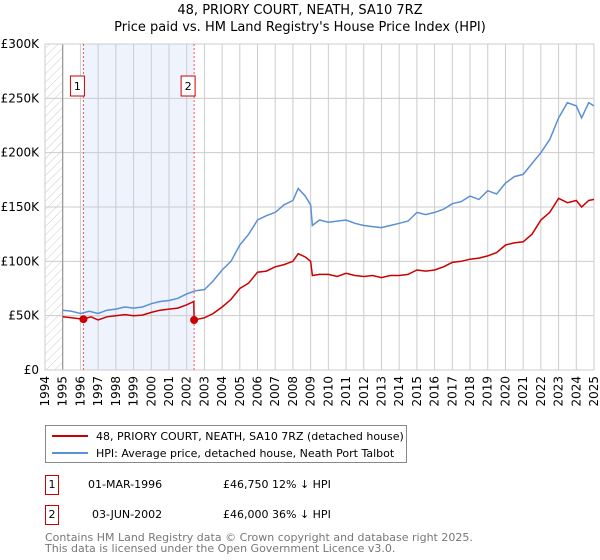 The image size is (600, 560). I want to click on x-tick-label: 2007, so click(275, 391).